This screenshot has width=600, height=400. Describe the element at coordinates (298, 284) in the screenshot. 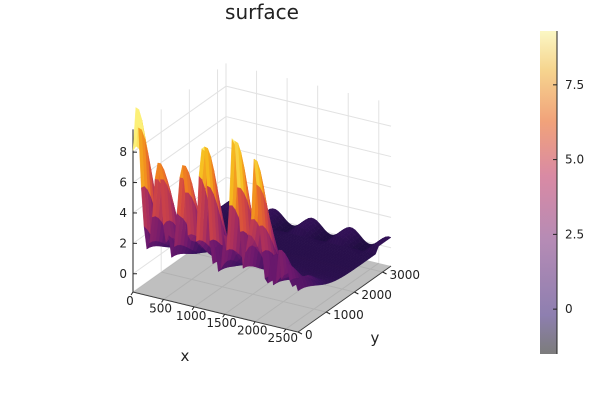

I see `surface-facet` at that location.